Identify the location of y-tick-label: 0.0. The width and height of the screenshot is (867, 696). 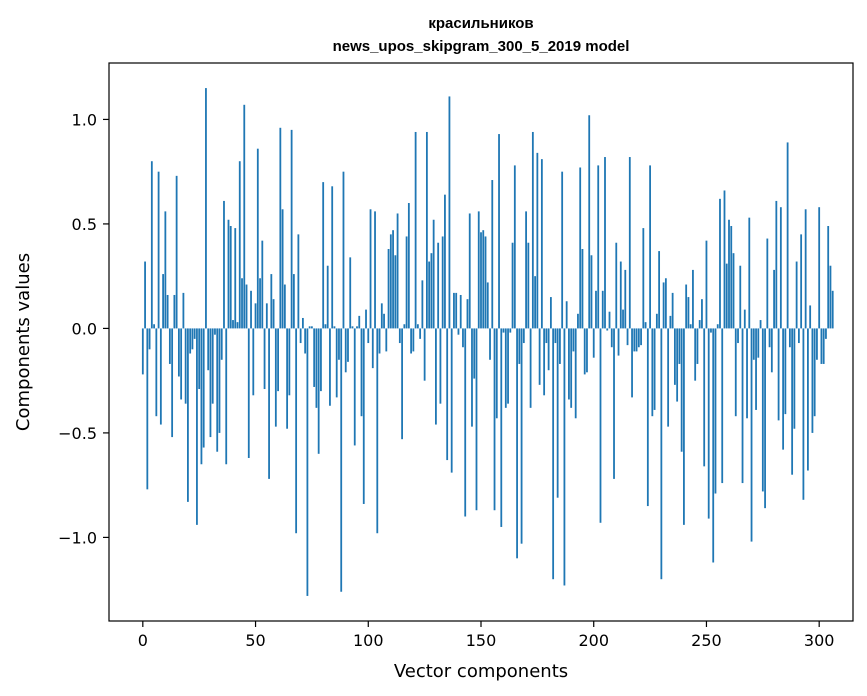
(84, 328).